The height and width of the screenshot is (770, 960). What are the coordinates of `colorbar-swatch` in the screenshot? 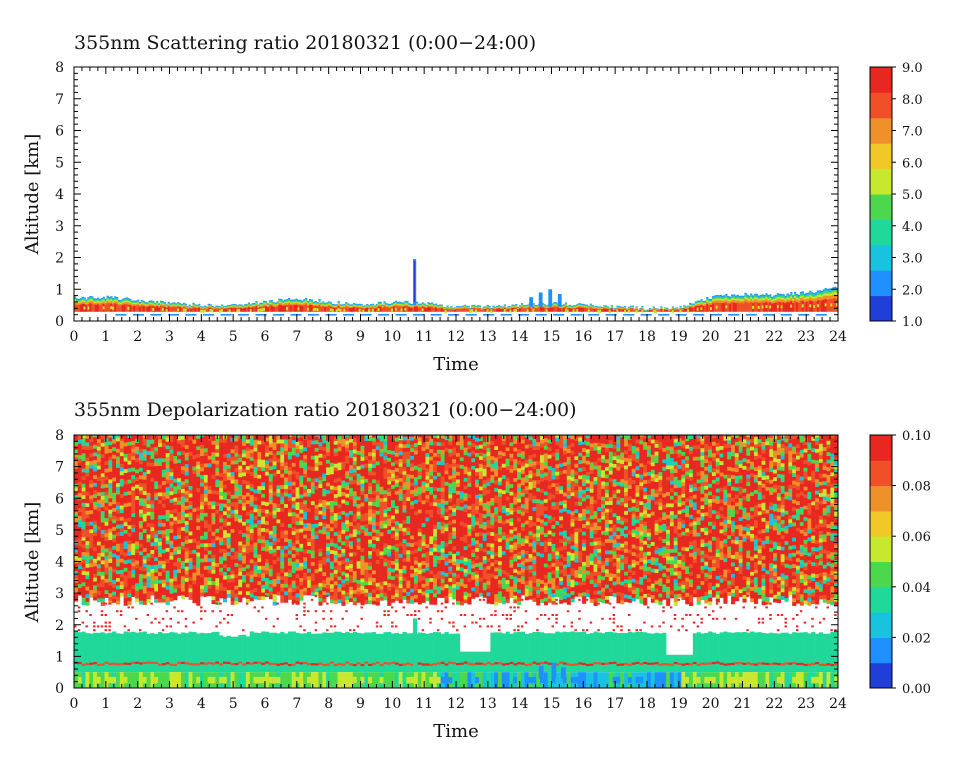 It's located at (881, 308).